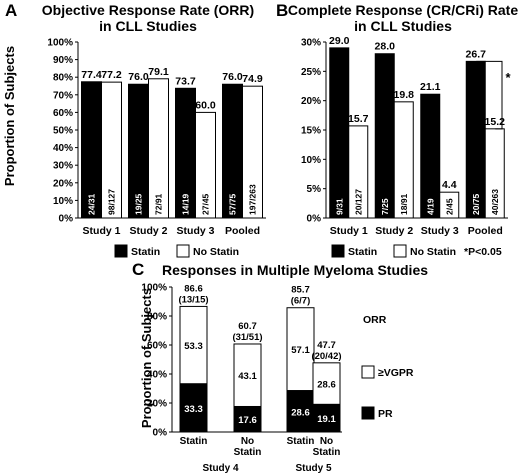 The image size is (520, 476). I want to click on value-label: 77.2, so click(111, 75).